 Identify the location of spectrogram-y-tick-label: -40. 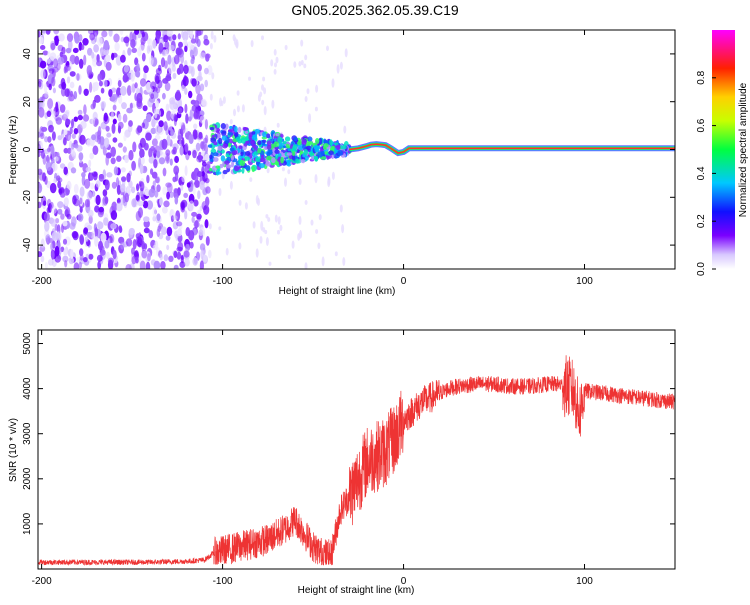
(27, 244).